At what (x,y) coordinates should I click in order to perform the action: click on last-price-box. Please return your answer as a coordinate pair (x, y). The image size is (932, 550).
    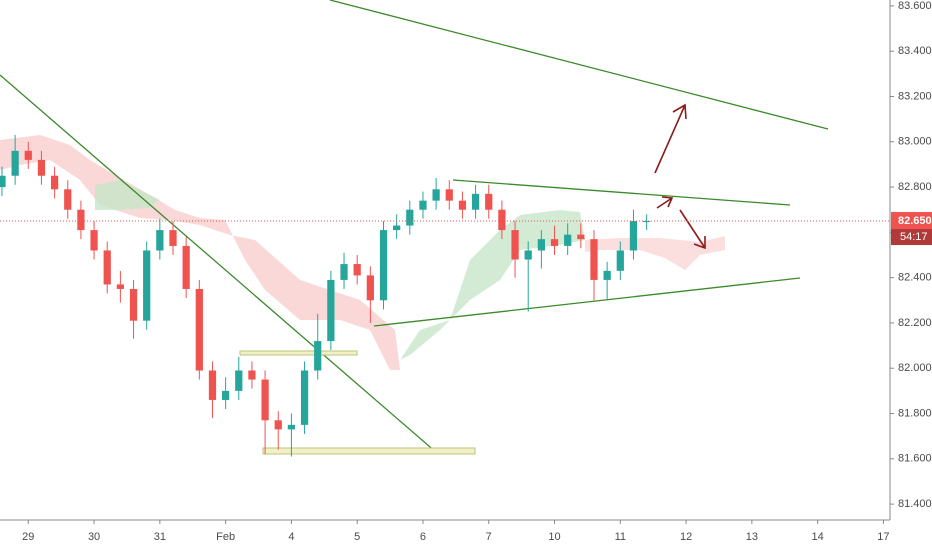
    Looking at the image, I should click on (911, 221).